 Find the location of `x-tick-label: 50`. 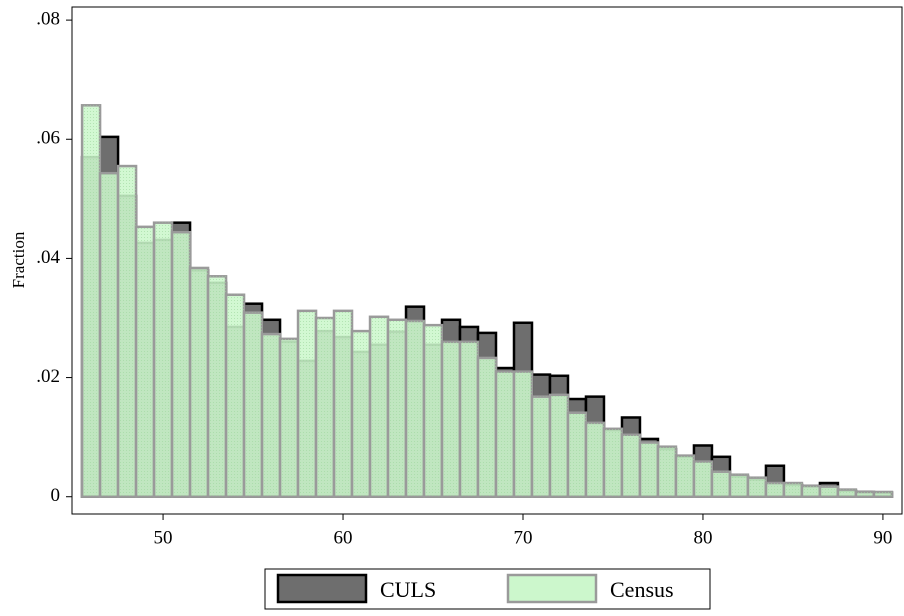

x-tick-label: 50 is located at coordinates (163, 537).